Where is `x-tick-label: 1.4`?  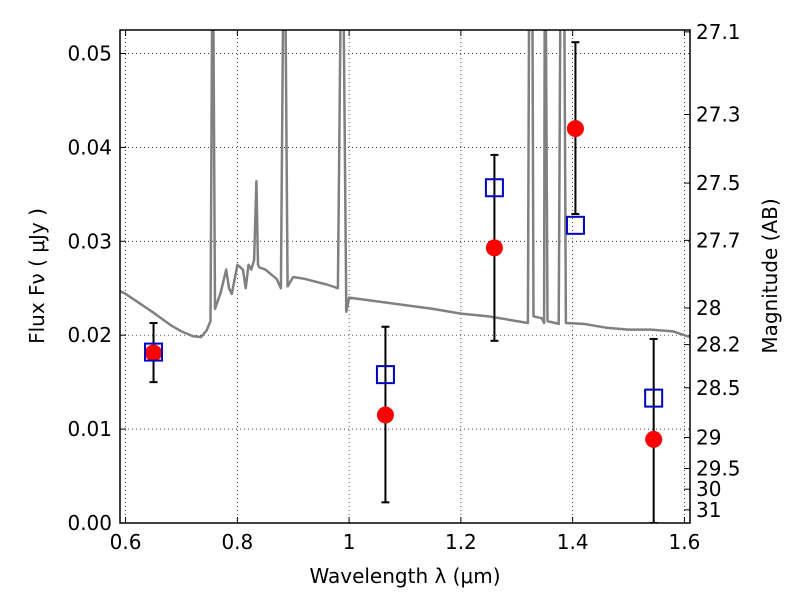
x-tick-label: 1.4 is located at coordinates (573, 542).